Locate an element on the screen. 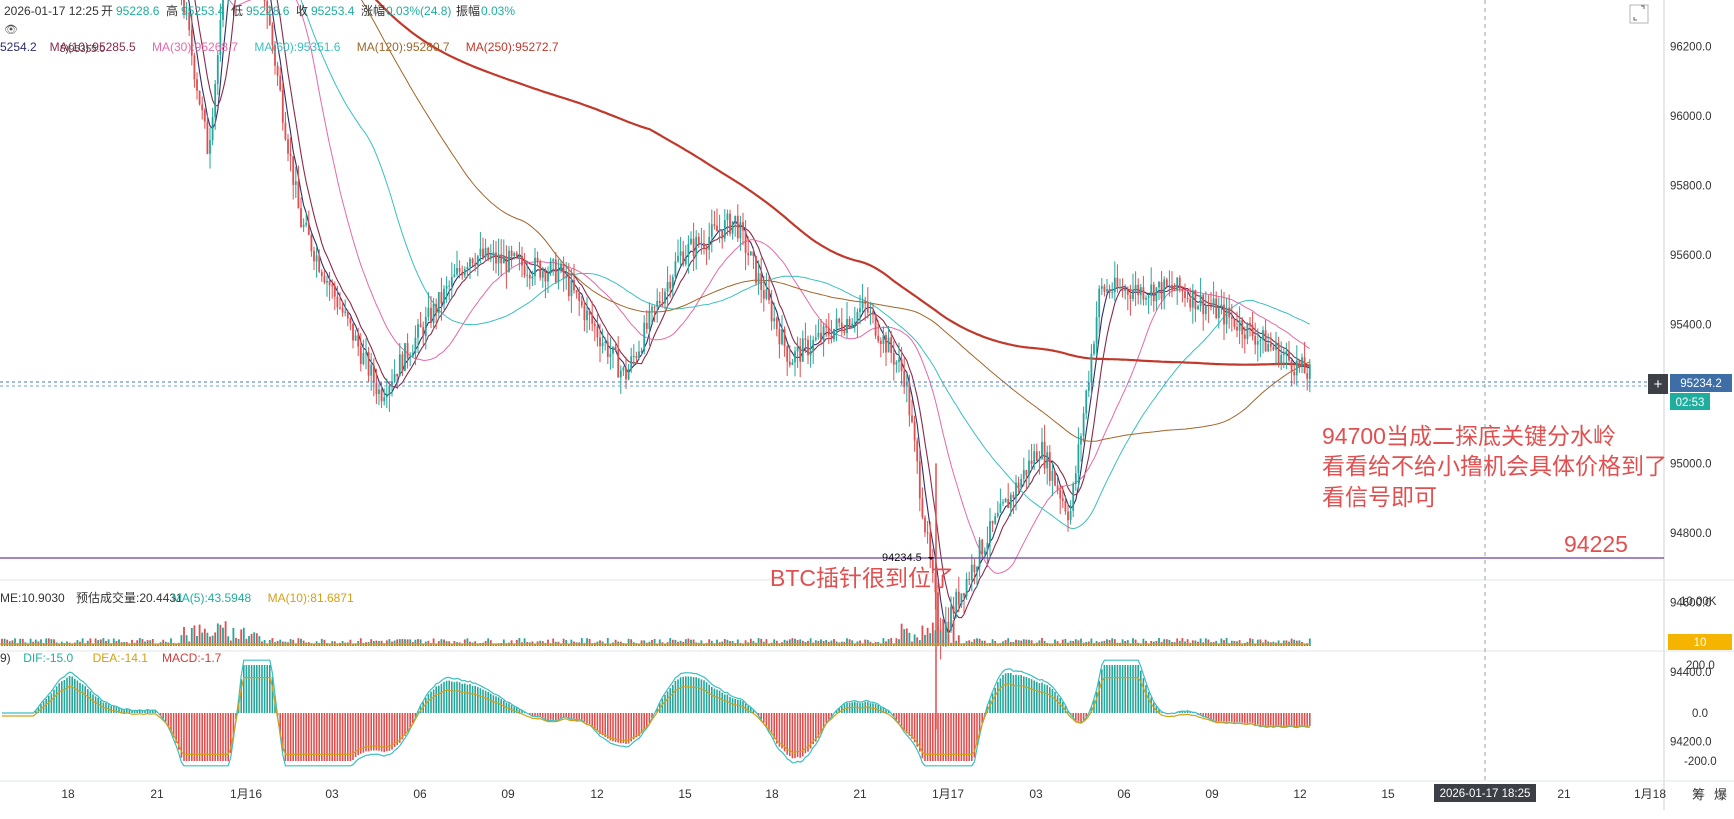 The width and height of the screenshot is (1734, 819). eye-icon: 👁 is located at coordinates (11, 30).